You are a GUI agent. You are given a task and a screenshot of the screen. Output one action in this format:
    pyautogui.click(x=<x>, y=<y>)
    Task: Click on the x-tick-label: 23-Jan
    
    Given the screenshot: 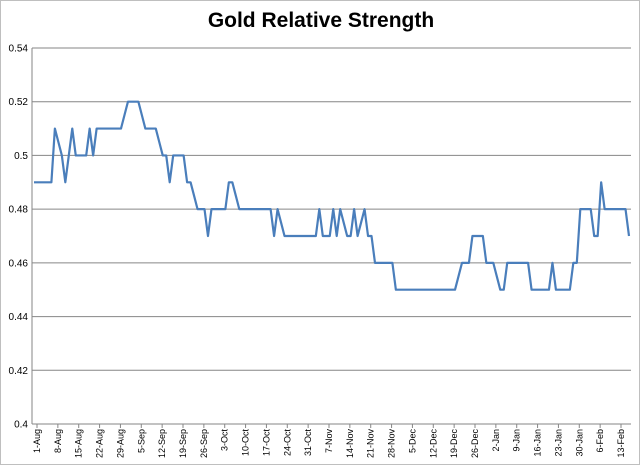 What is the action you would take?
    pyautogui.click(x=558, y=443)
    